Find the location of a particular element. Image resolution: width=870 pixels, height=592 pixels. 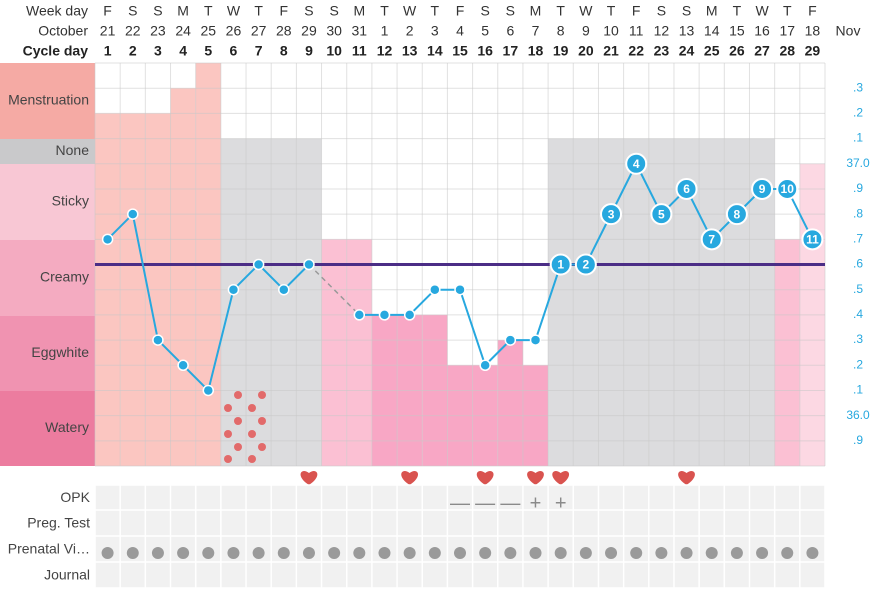

y-tick-label: .9 is located at coordinates (858, 440).